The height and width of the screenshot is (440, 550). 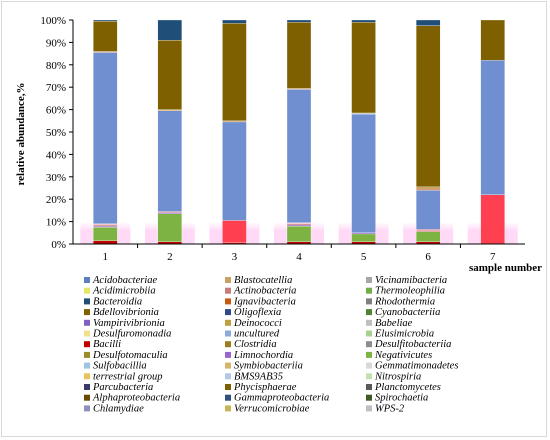 I want to click on y-tick-label: 10%, so click(x=56, y=223).